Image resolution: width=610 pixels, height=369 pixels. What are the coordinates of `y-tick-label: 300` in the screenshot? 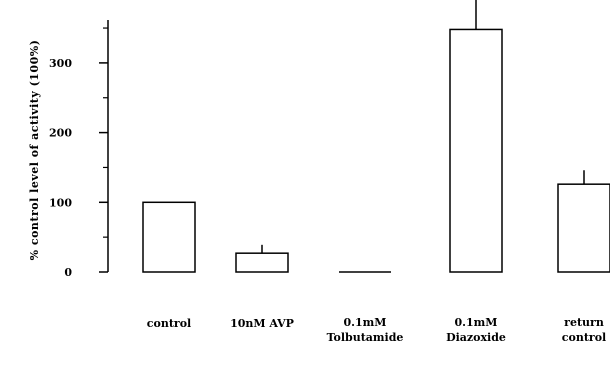 It's located at (60, 63).